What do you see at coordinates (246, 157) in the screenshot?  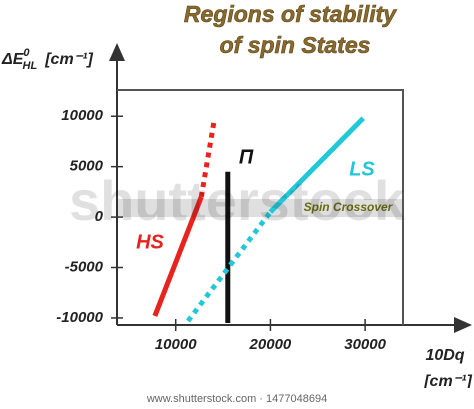 I see `series-label: Π` at bounding box center [246, 157].